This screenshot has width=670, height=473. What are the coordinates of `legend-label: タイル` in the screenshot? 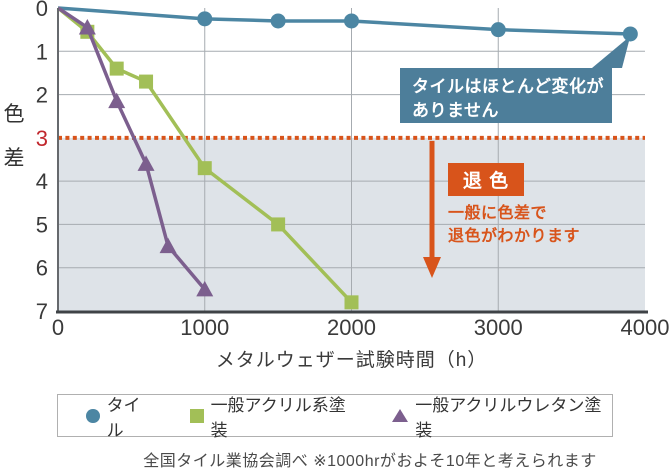 It's located at (123, 417).